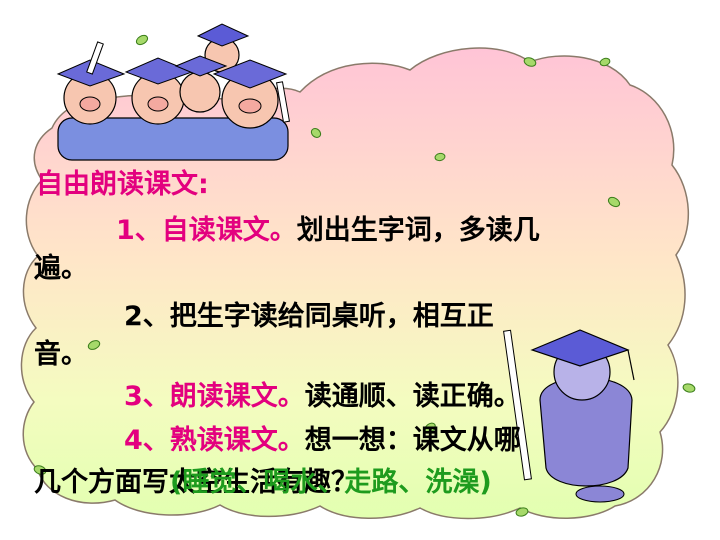 Image resolution: width=720 pixels, height=540 pixels. I want to click on list-item-4-wrap: 几个方面写太空生活有趣？, so click(196, 482).